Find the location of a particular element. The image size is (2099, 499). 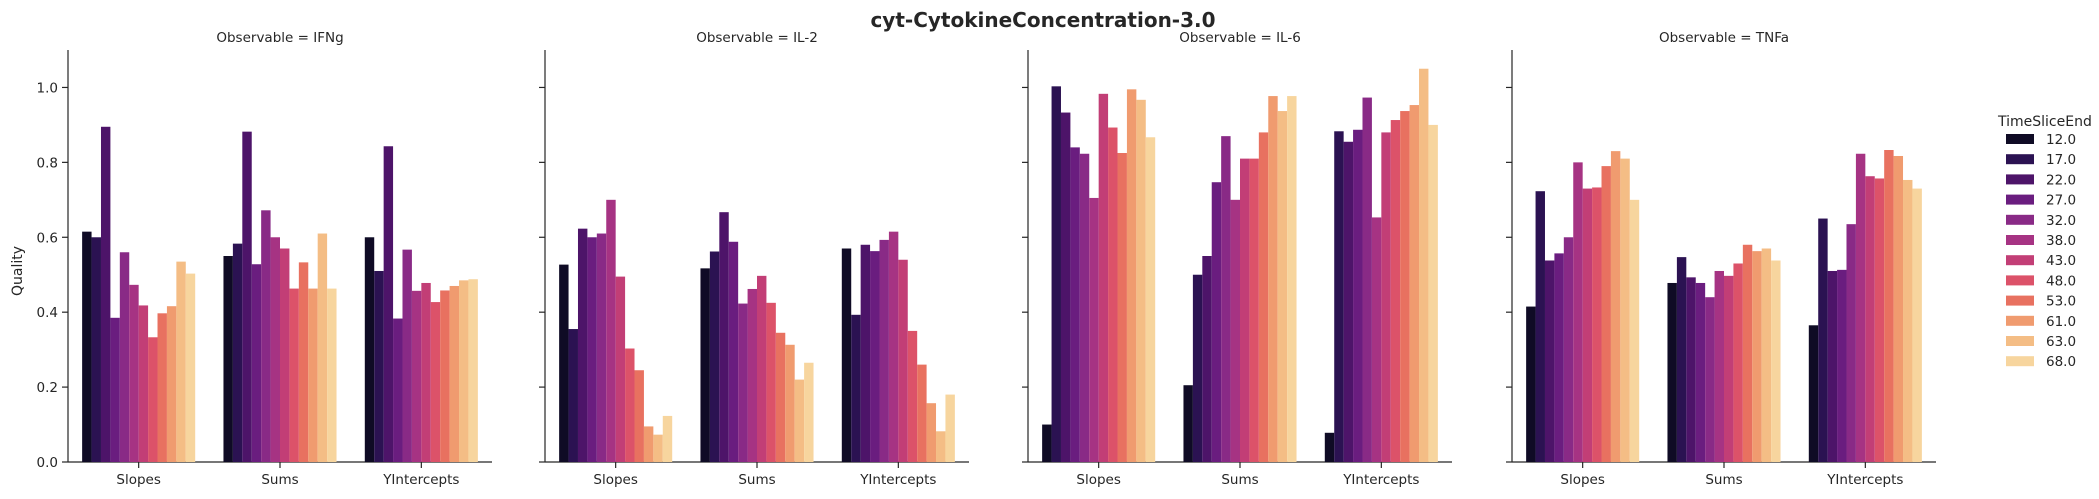

legend-title: TimeSliceEnd is located at coordinates (2044, 122).